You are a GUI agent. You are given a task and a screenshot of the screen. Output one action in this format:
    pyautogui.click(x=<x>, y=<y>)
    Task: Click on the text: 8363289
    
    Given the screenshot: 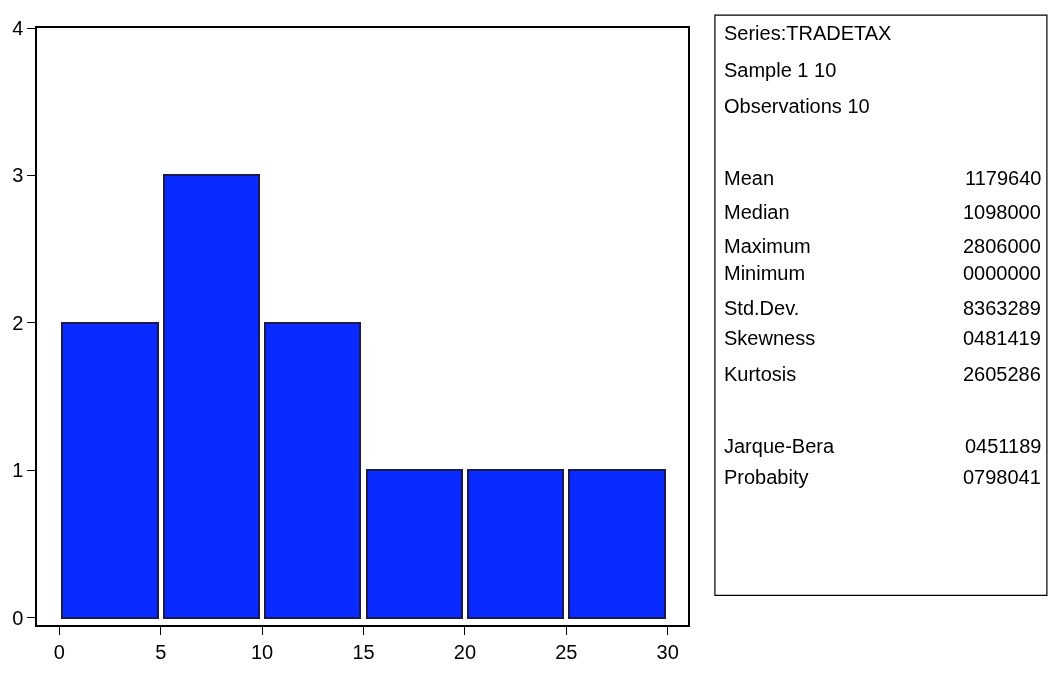 What is the action you would take?
    pyautogui.click(x=1002, y=308)
    